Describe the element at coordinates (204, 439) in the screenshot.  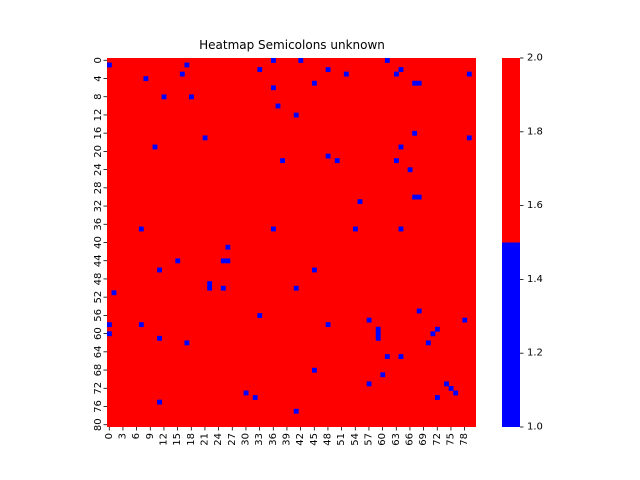
I see `x-tick-label: 21` at that location.